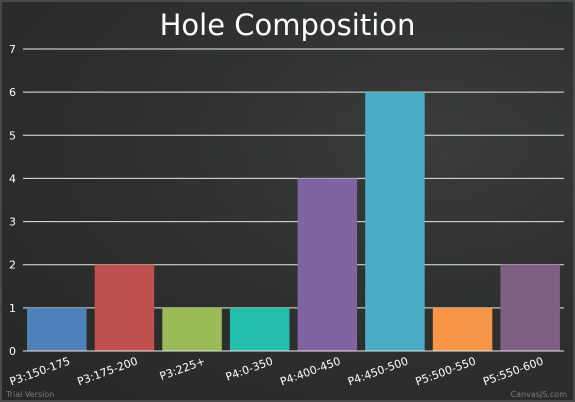 This screenshot has width=575, height=402. Describe the element at coordinates (12, 178) in the screenshot. I see `y-tick-label: 4` at that location.